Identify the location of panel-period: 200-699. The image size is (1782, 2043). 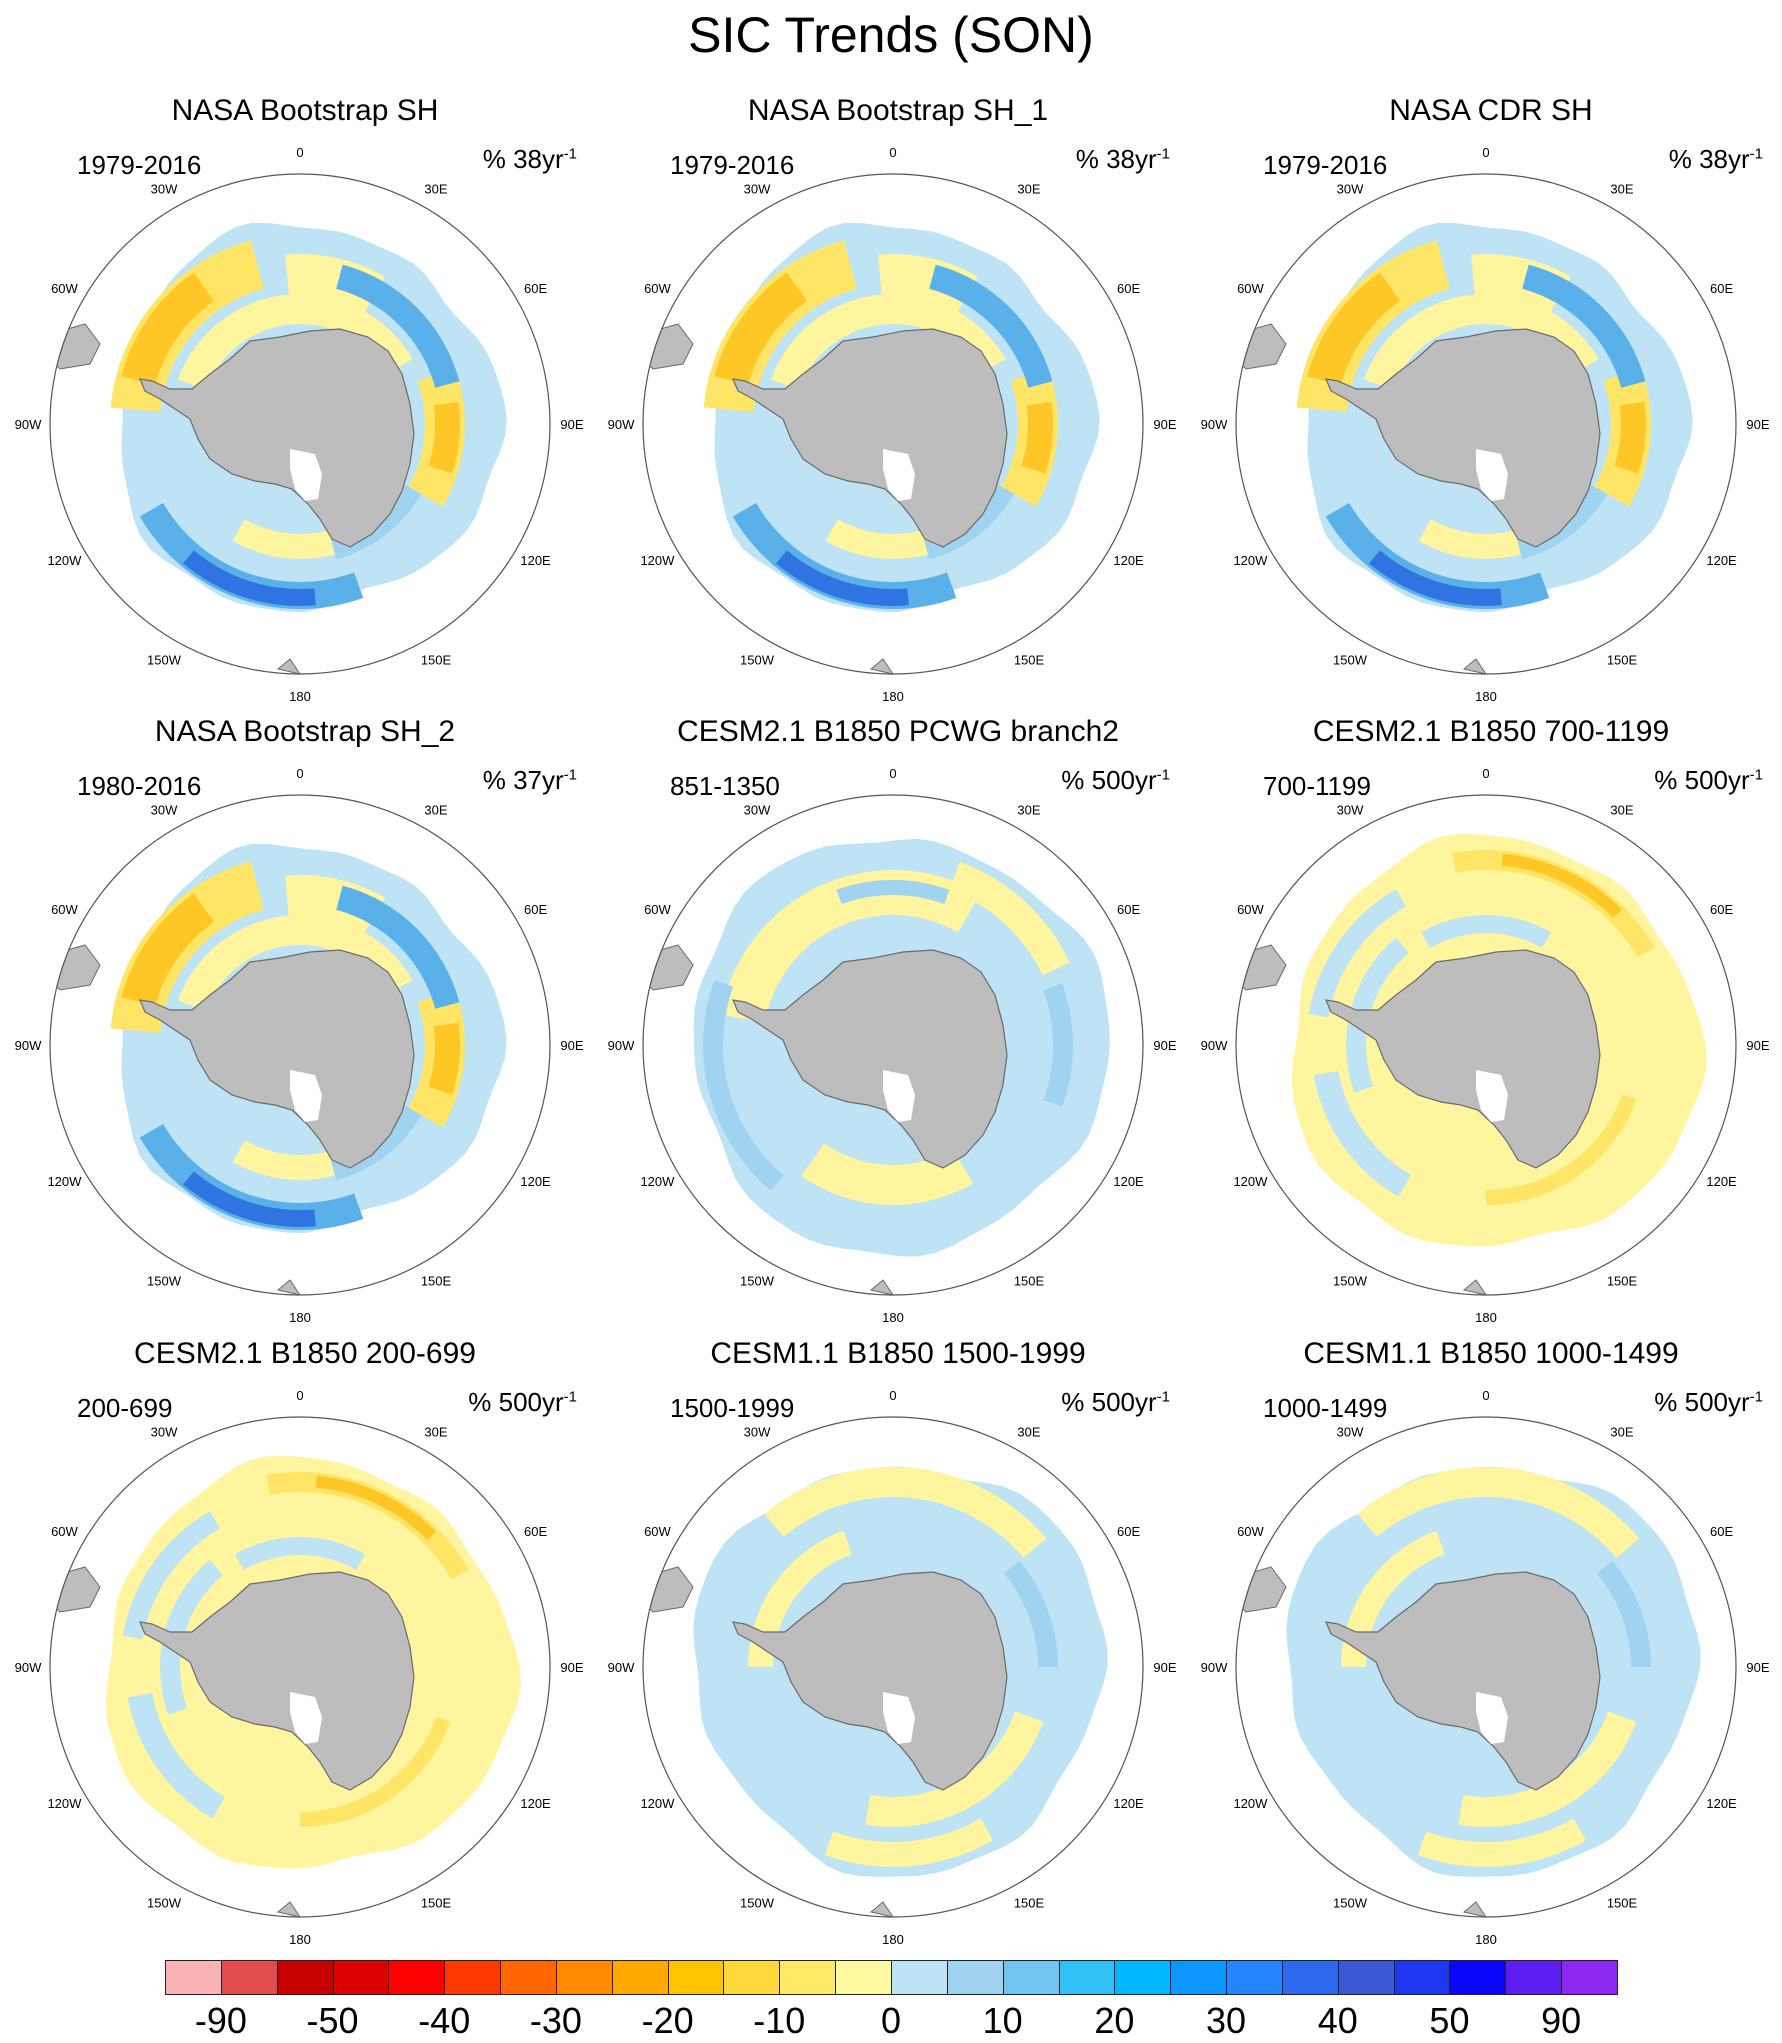
(125, 1408).